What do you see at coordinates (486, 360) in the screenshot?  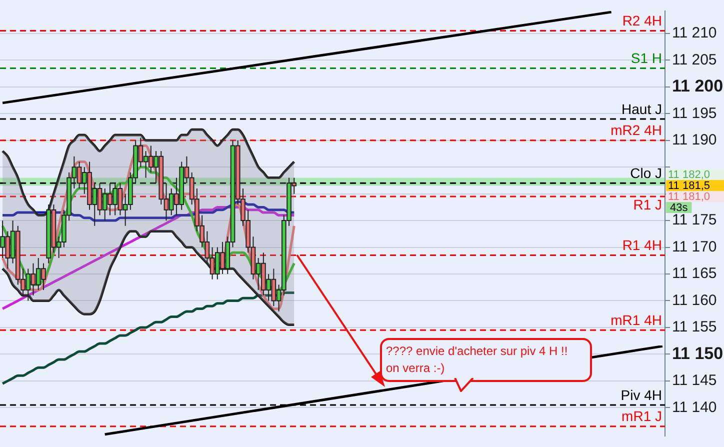 I see `annotation: ???? envie d'acheter sur piv 4 H !! on verra :-)` at bounding box center [486, 360].